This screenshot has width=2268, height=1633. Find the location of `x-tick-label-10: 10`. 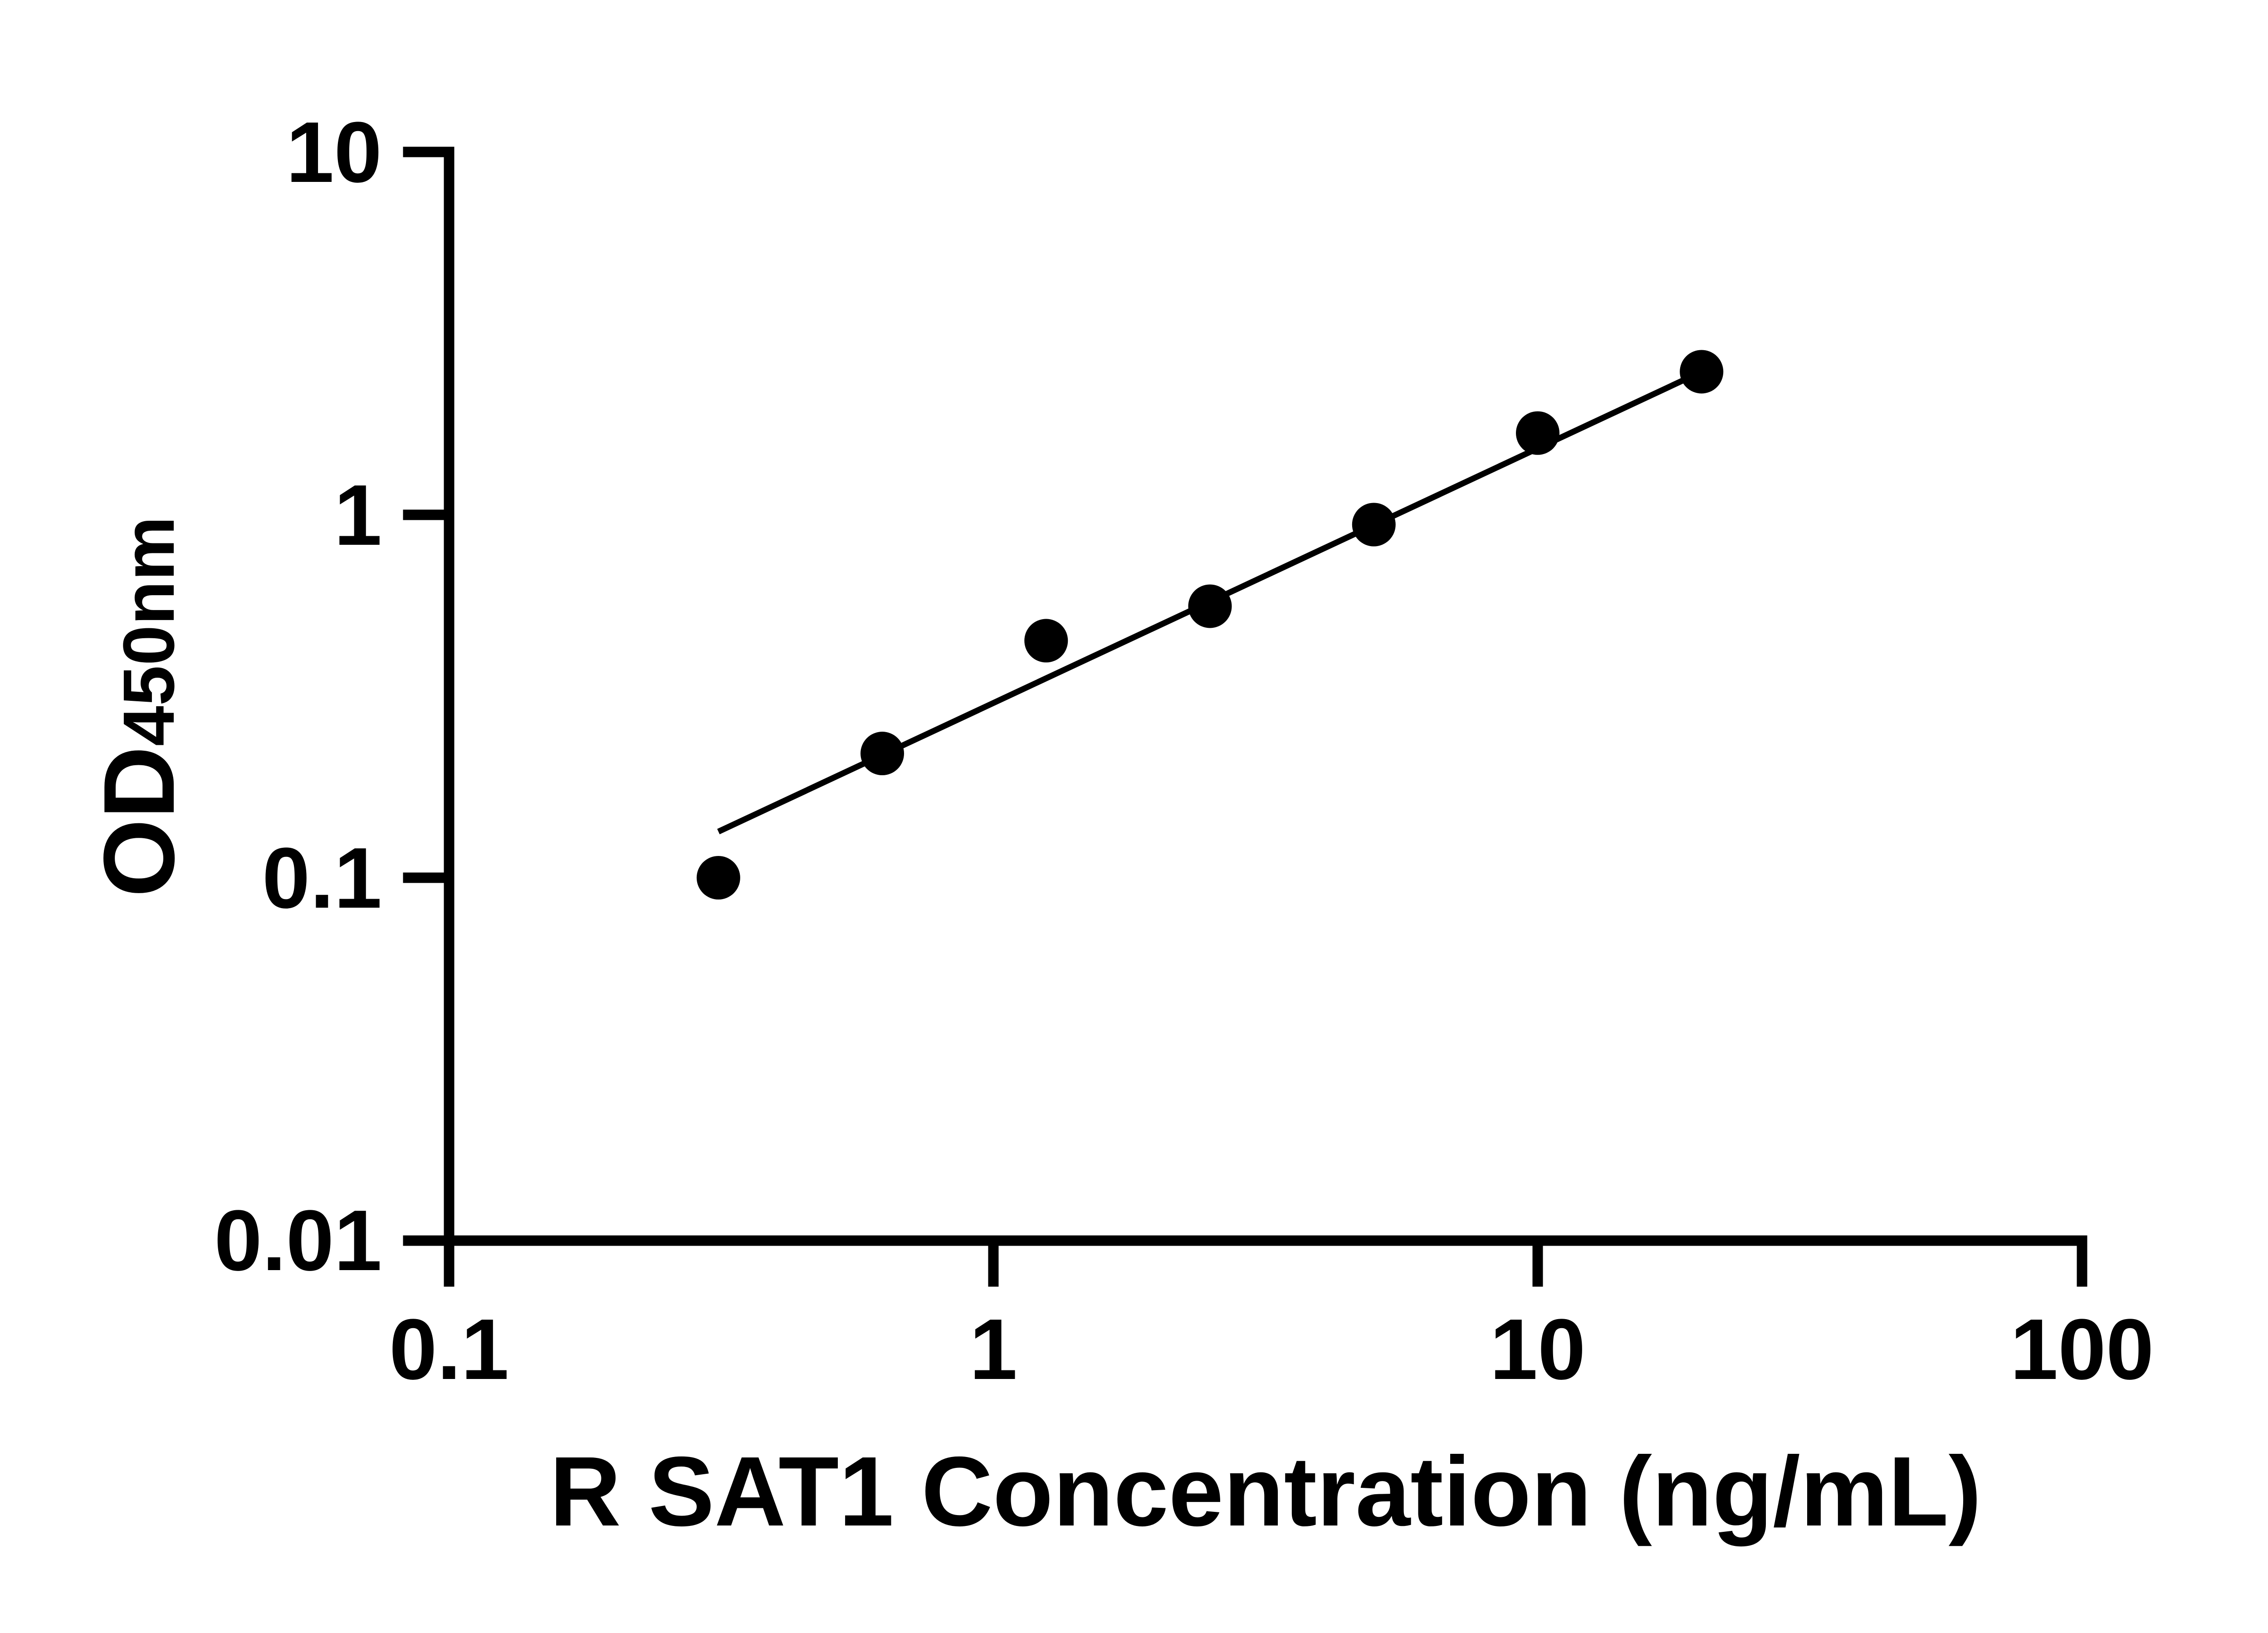

x-tick-label-10: 10 is located at coordinates (1538, 1349).